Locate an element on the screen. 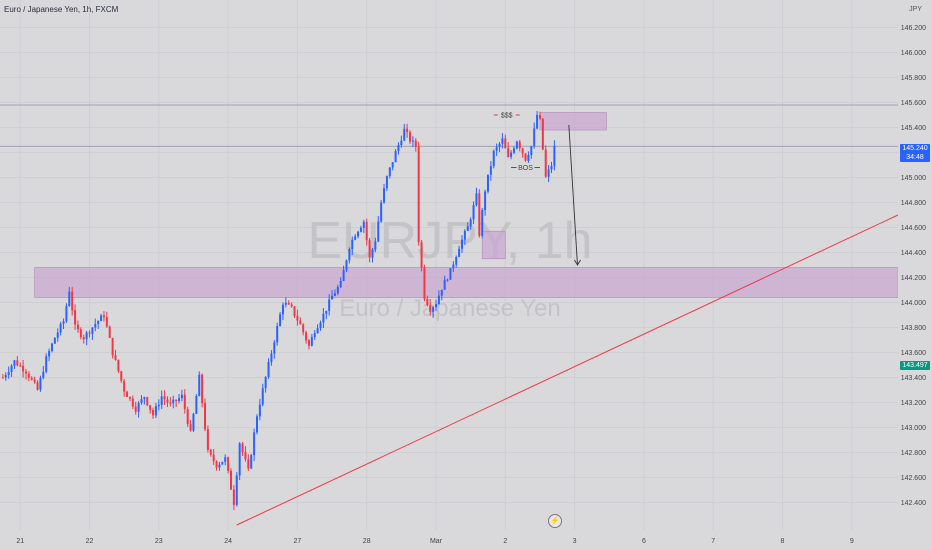 This screenshot has width=932, height=550. time-tick-label: 27 is located at coordinates (298, 541).